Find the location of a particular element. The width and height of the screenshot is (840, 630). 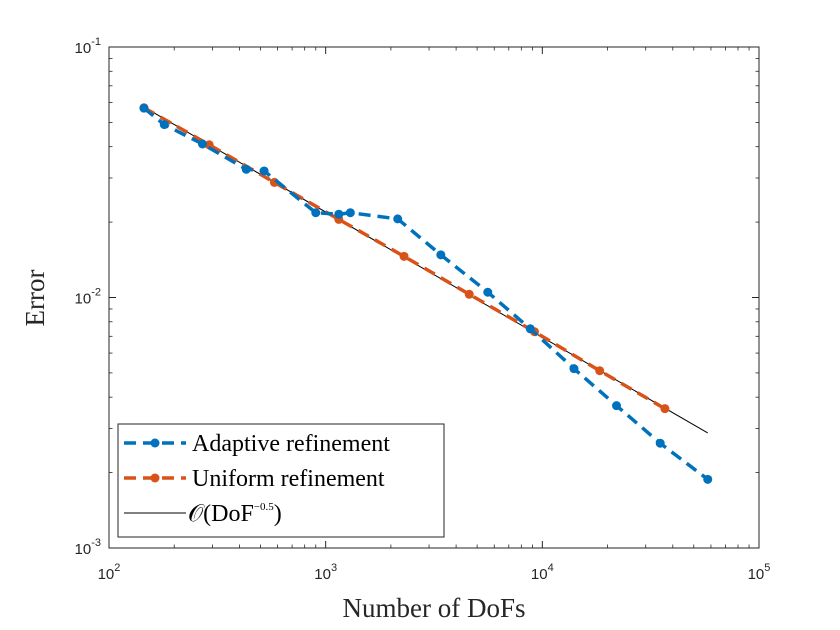

legend-marker-adaptive is located at coordinates (155, 443).